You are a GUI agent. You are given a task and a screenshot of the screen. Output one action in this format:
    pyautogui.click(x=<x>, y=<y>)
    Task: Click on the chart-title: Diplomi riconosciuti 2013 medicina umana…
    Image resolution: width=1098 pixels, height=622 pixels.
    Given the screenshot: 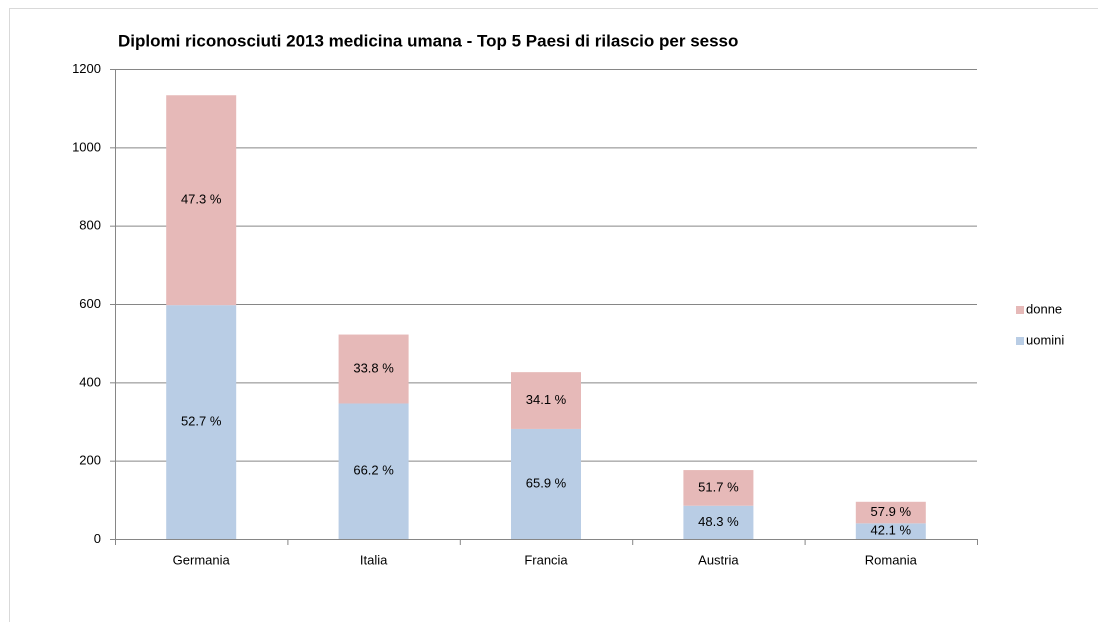 What is the action you would take?
    pyautogui.click(x=428, y=40)
    